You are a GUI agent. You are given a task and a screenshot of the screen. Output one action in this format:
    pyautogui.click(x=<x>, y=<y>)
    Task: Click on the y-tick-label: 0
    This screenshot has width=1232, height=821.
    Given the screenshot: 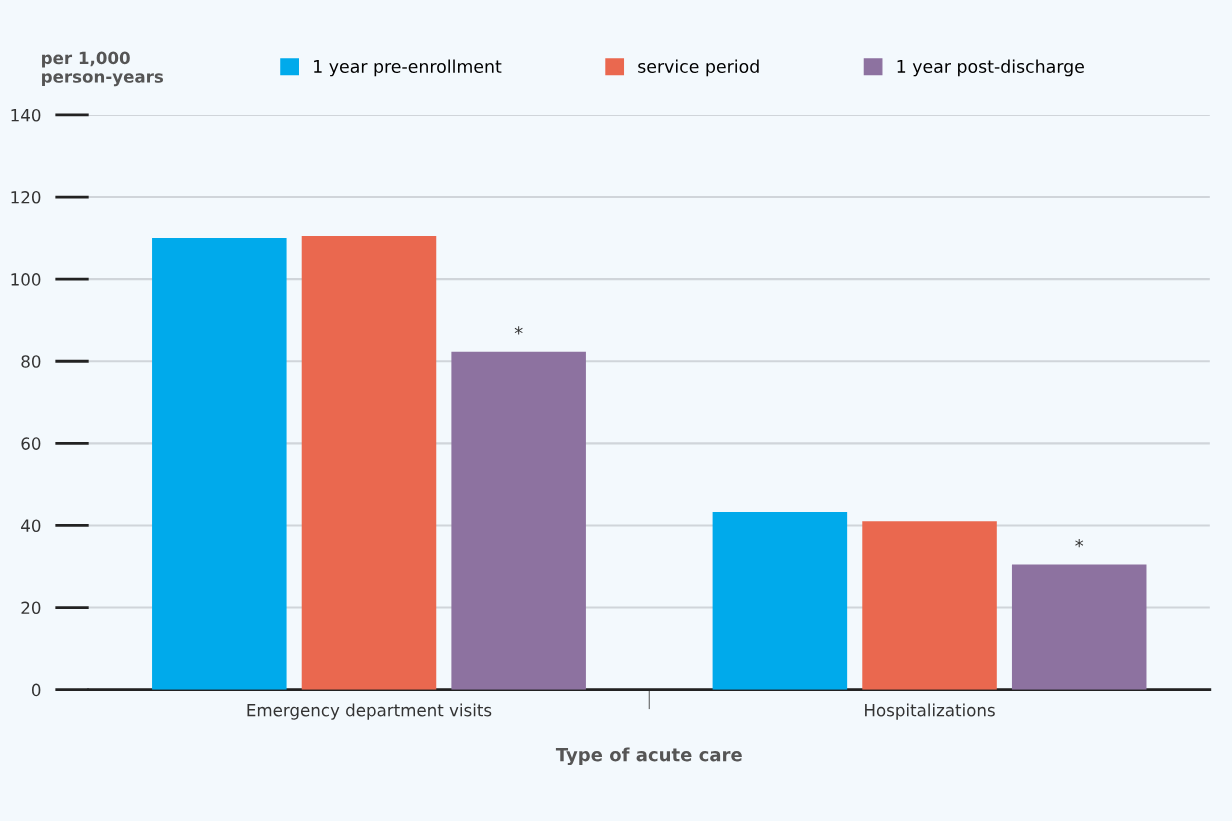 What is the action you would take?
    pyautogui.click(x=36, y=690)
    